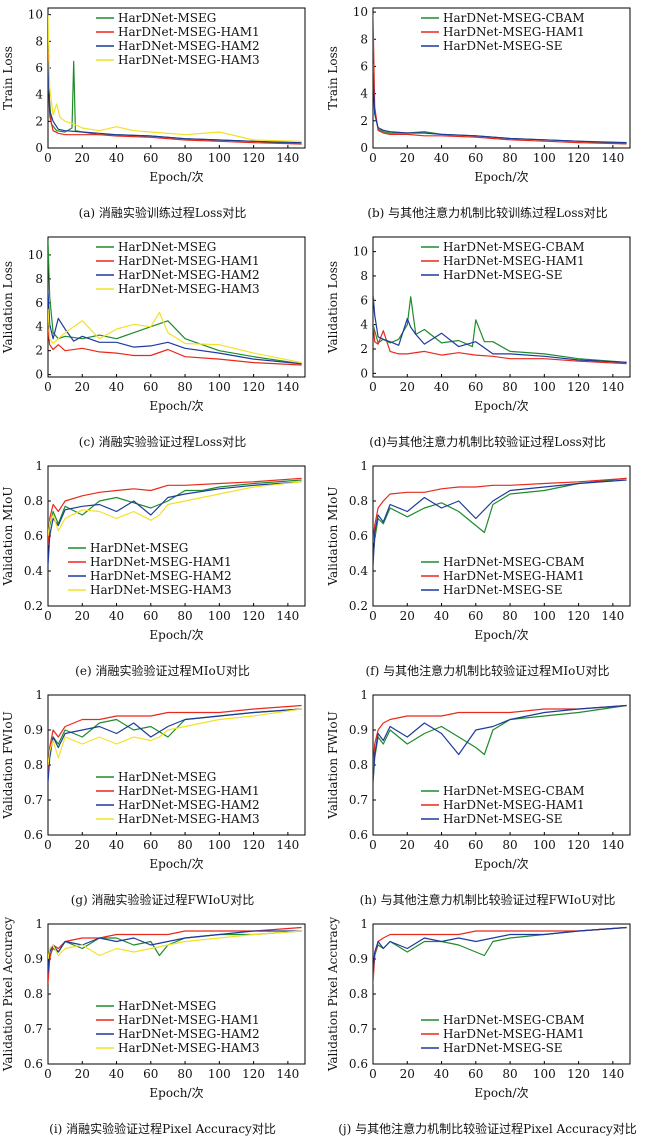 This screenshot has width=650, height=1148. Describe the element at coordinates (500, 950) in the screenshot. I see `series-line-HarDNet-MSEG-SE` at that location.